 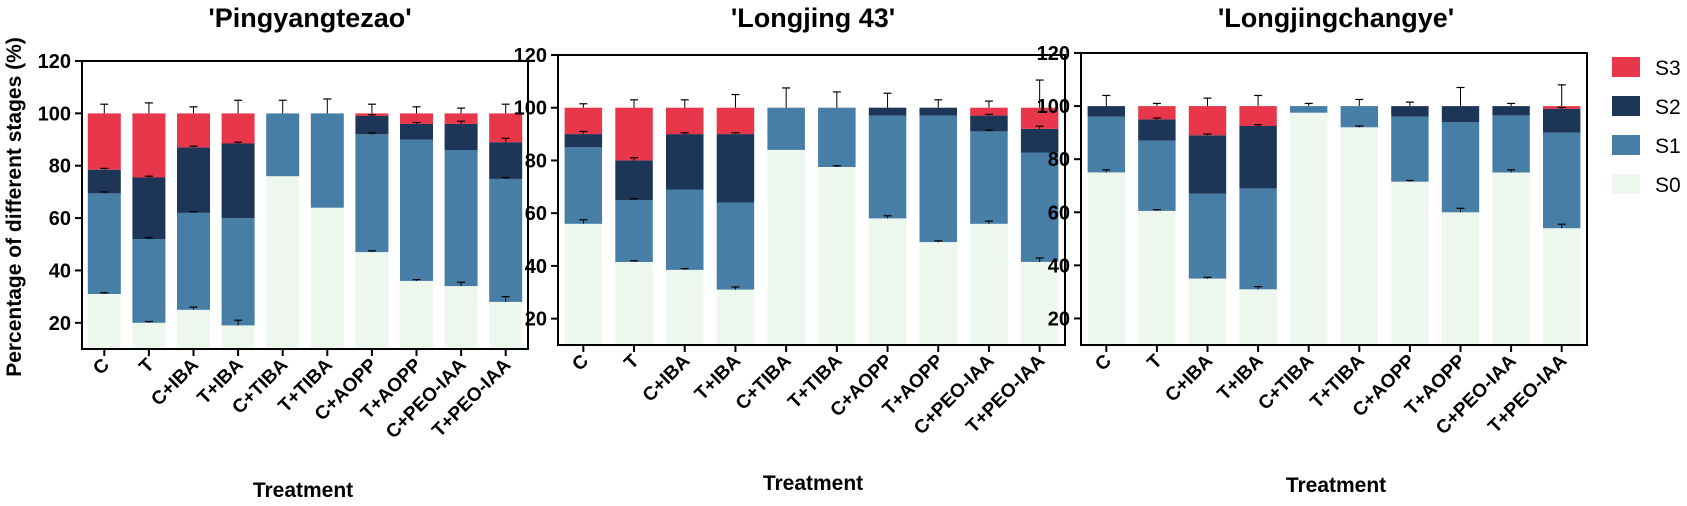 What do you see at coordinates (1336, 485) in the screenshot?
I see `x-axis-label: Treatment` at bounding box center [1336, 485].